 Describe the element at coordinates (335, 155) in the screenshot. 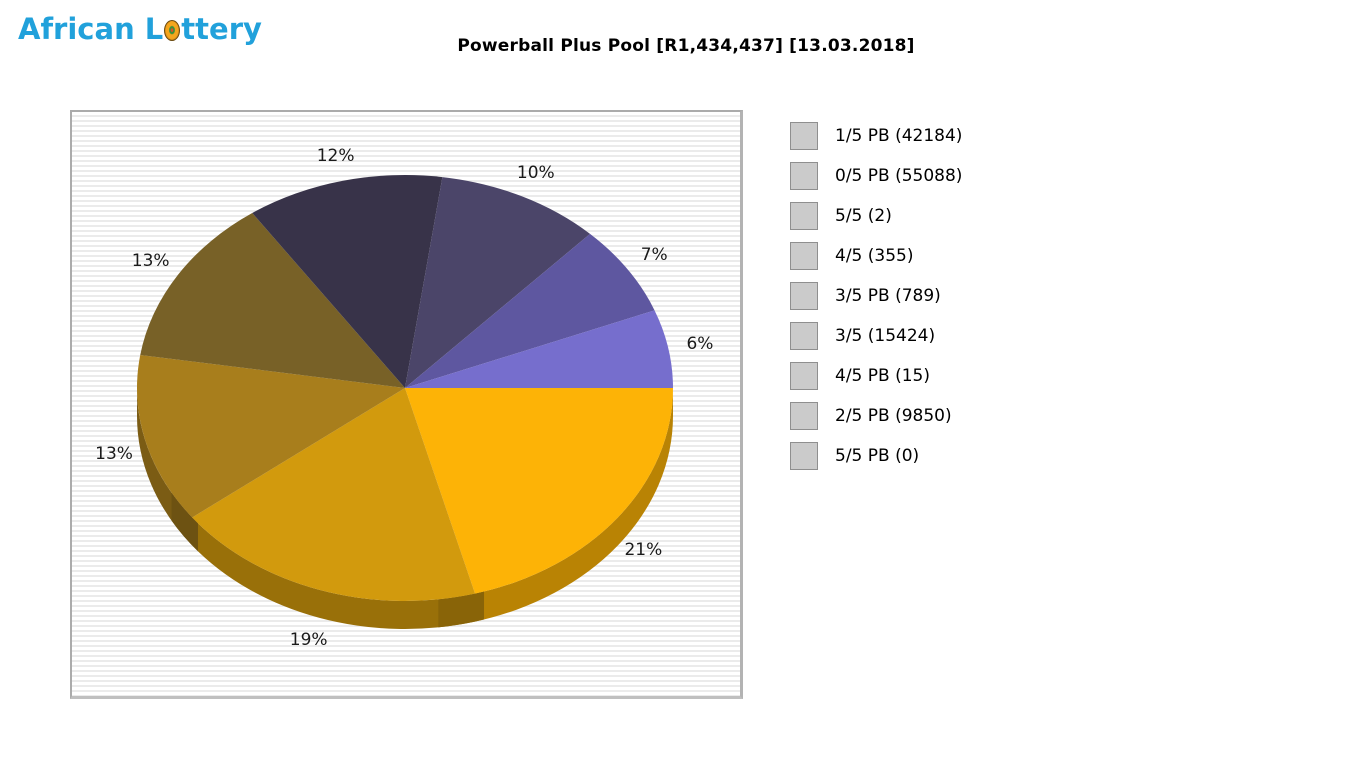

I see `percent-label-3-5-pb: 12%` at that location.